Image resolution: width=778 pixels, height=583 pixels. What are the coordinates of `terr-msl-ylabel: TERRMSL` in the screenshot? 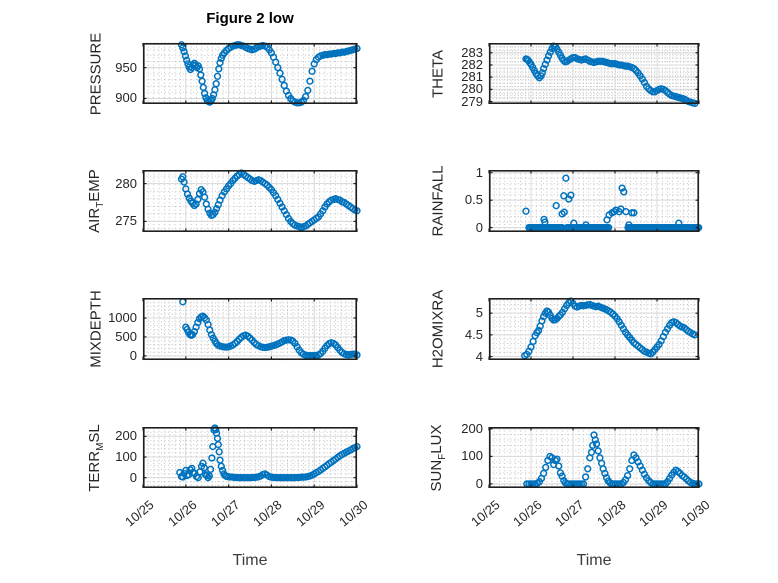 It's located at (96, 458).